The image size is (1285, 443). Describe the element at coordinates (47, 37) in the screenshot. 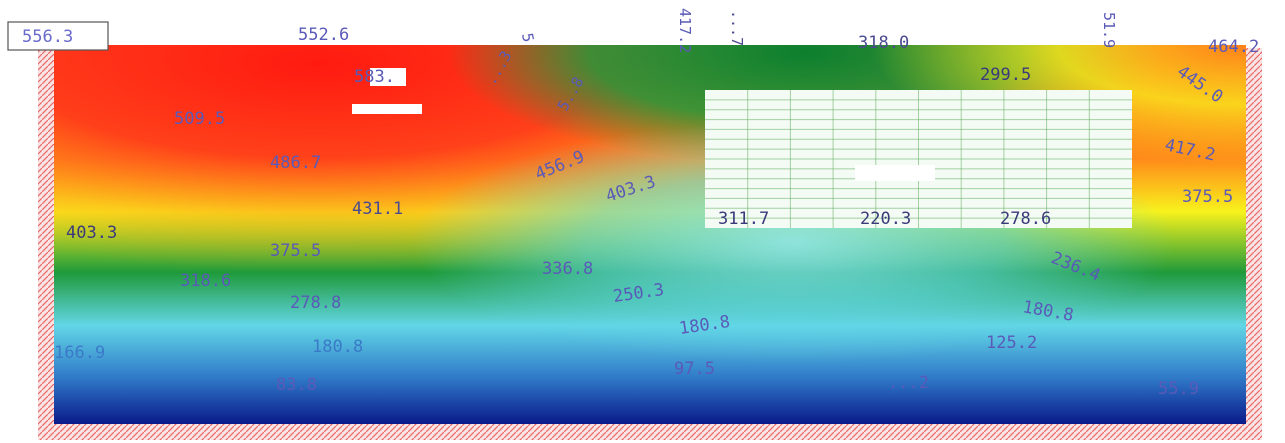

I see `max-value-text: 556.3` at that location.